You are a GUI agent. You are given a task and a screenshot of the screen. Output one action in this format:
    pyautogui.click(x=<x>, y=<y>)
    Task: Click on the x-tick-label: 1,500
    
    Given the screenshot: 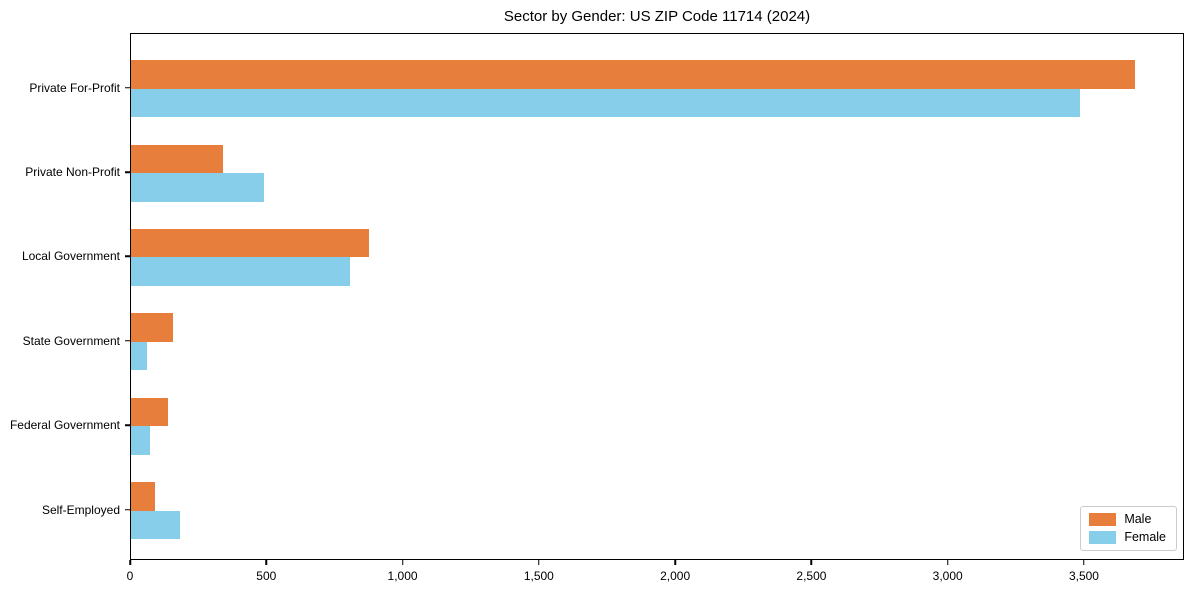 What is the action you would take?
    pyautogui.click(x=538, y=576)
    